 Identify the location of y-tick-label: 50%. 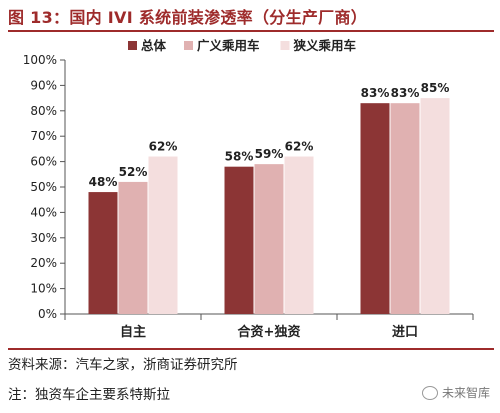
(43, 187).